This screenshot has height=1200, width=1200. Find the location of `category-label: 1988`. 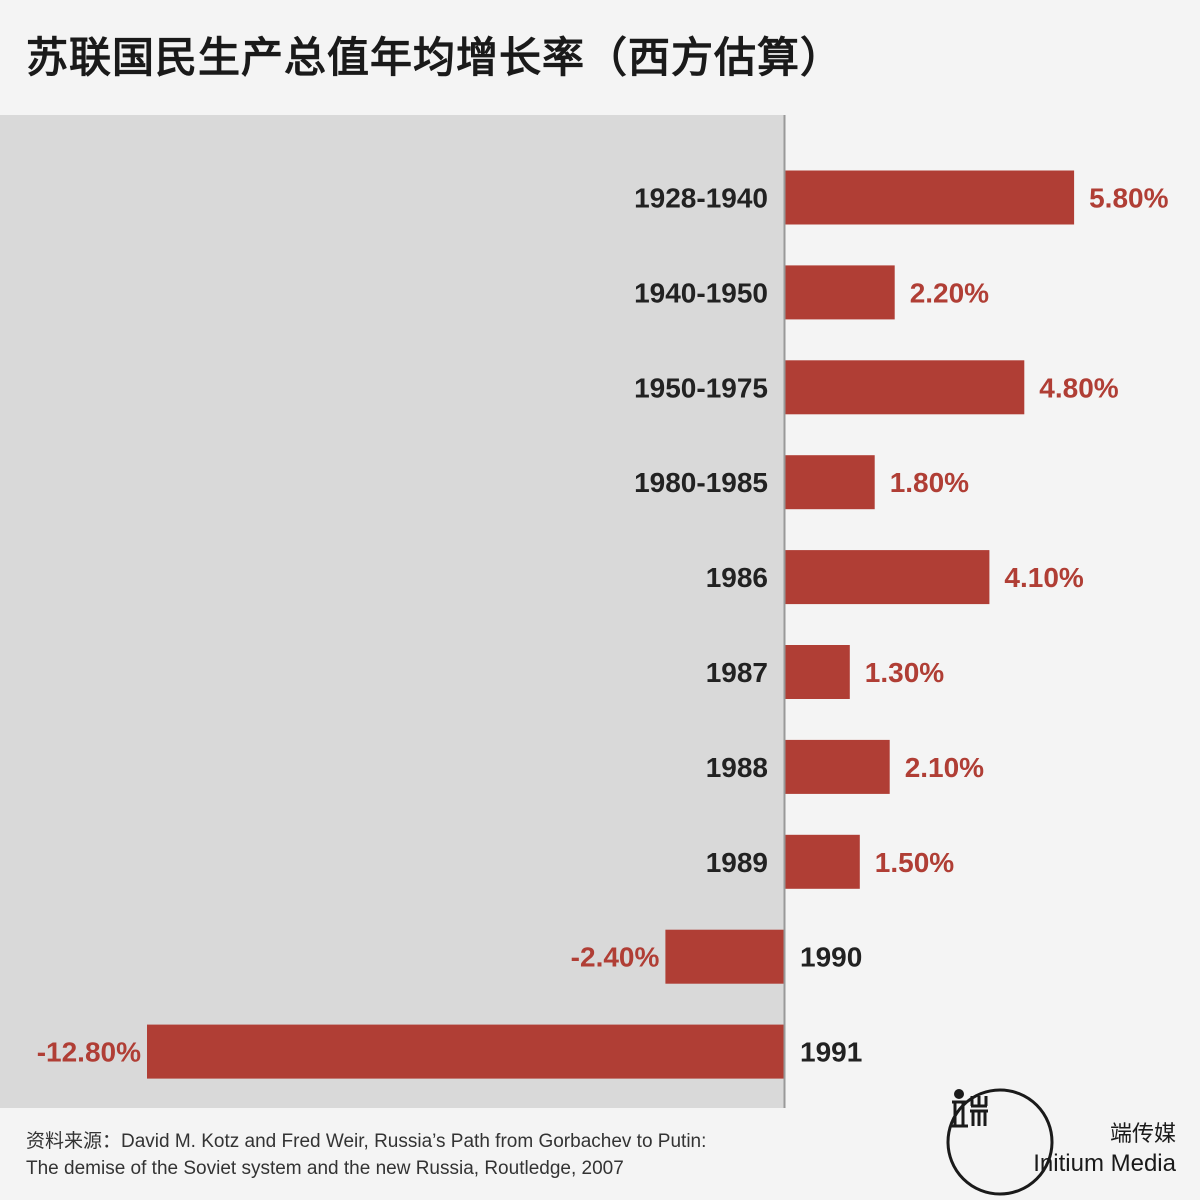

category-label: 1988 is located at coordinates (737, 767).